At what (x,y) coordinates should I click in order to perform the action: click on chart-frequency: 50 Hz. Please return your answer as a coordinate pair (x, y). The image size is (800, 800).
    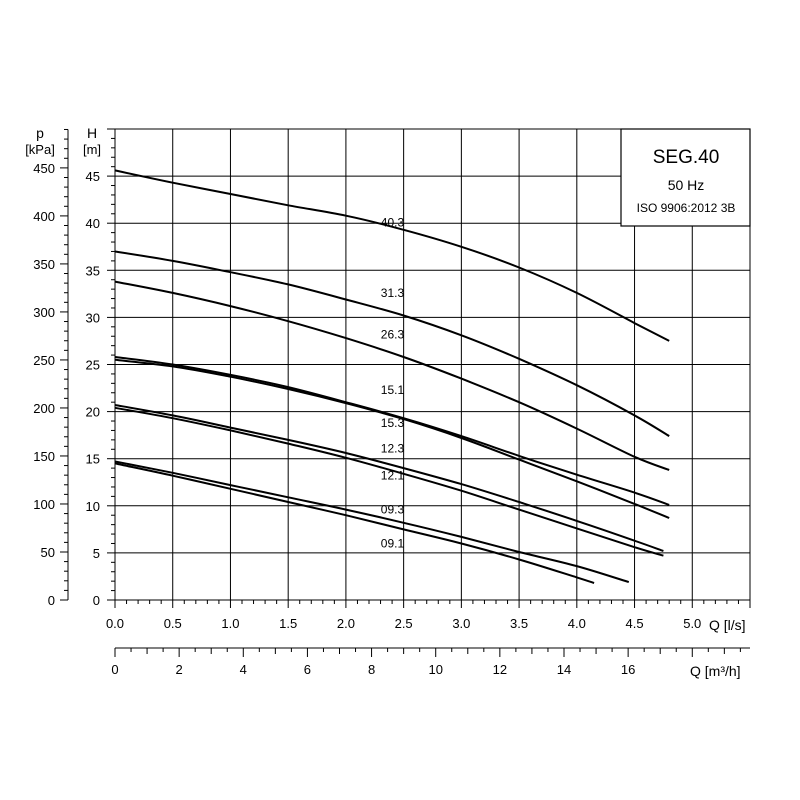
    Looking at the image, I should click on (686, 185).